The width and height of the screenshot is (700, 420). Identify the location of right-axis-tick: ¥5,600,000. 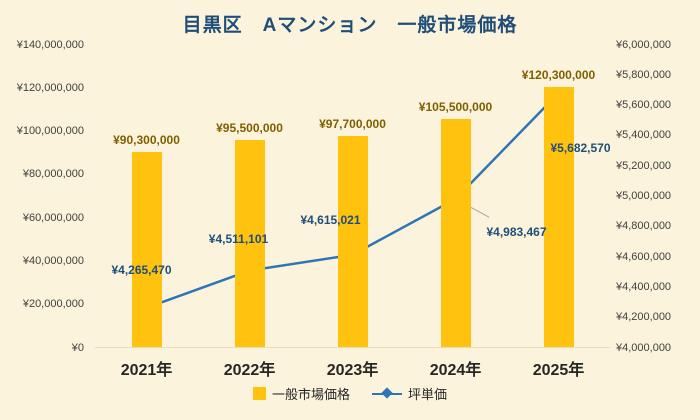
(644, 105).